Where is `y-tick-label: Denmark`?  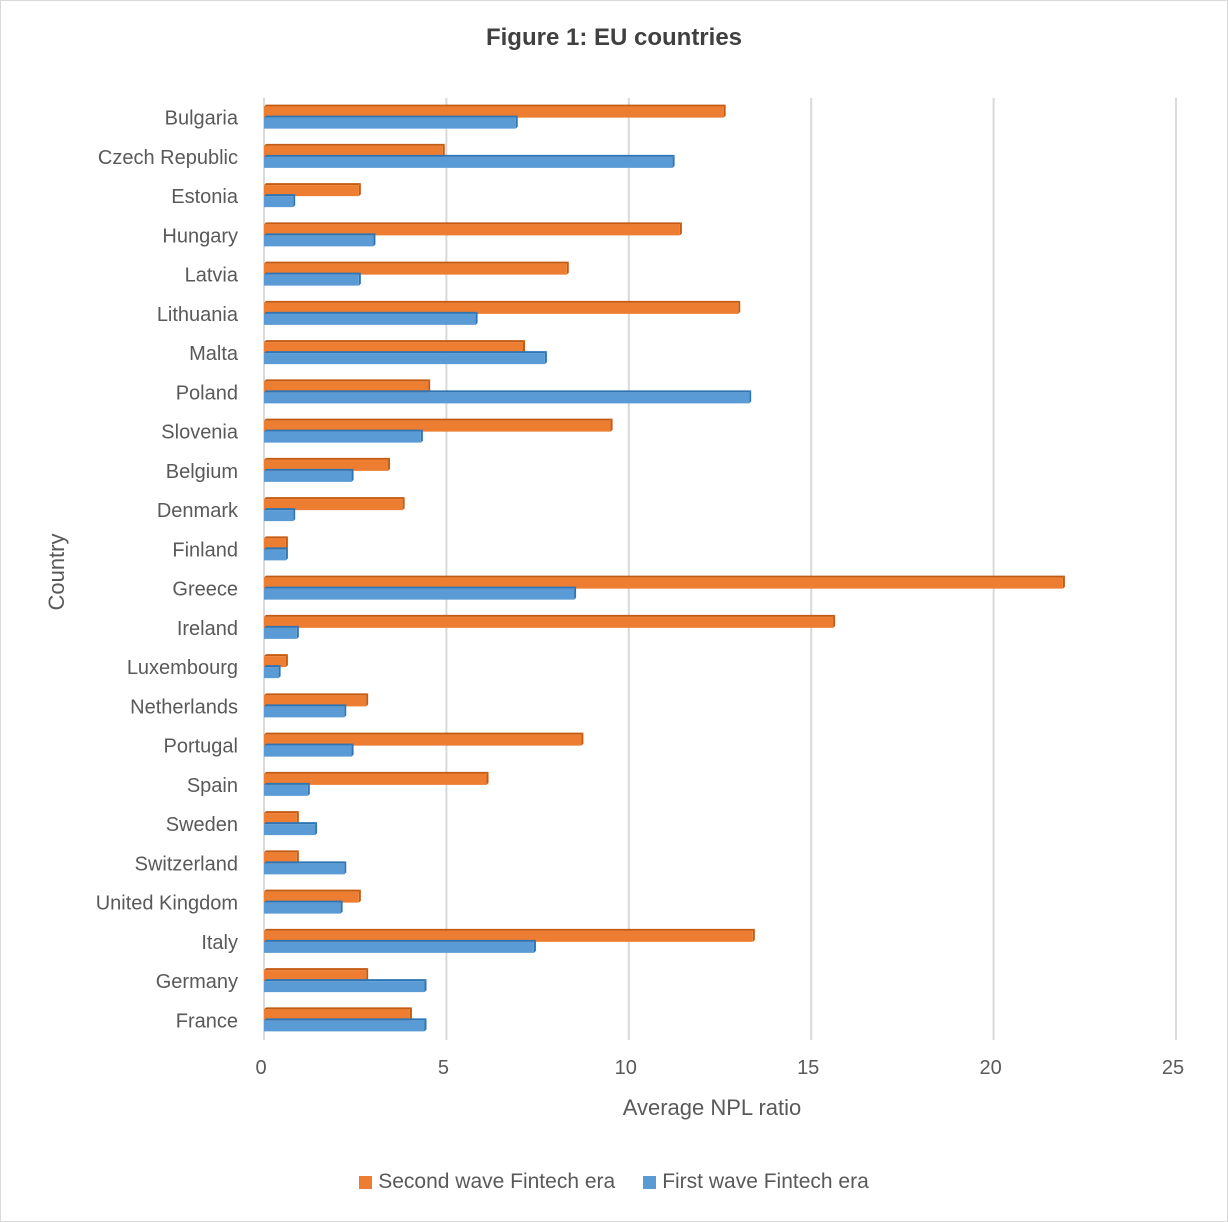
y-tick-label: Denmark is located at coordinates (198, 511).